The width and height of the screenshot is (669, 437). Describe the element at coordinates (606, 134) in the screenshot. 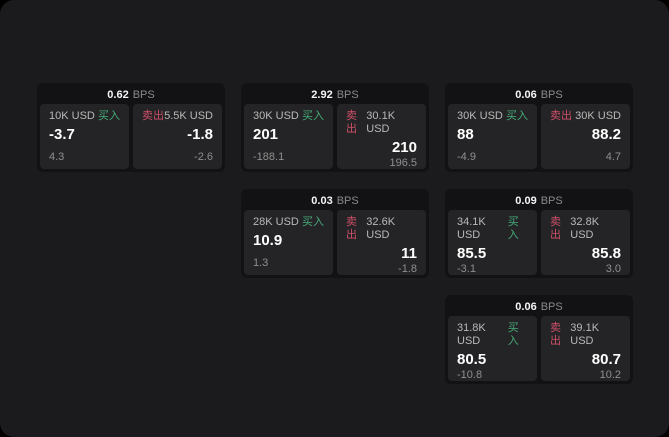

I see `sell-price: 88.2` at that location.